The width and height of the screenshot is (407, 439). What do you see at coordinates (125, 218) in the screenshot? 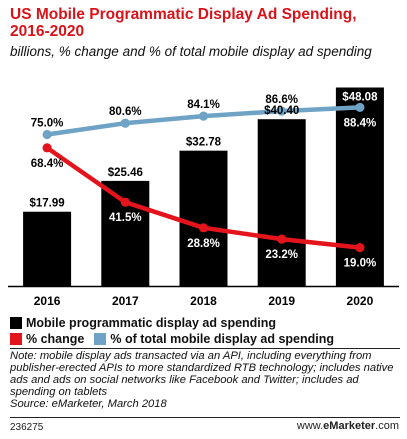
I see `change-label-2017: 41.5%` at bounding box center [125, 218].